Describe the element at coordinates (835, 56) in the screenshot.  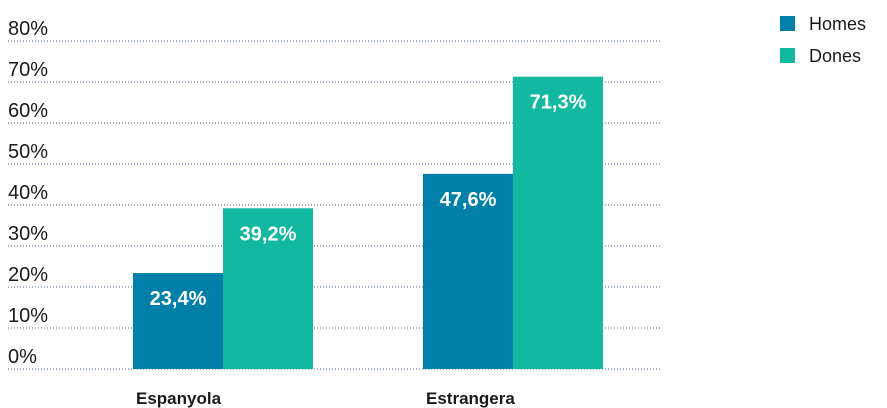
I see `legend-label-dones: Dones` at that location.